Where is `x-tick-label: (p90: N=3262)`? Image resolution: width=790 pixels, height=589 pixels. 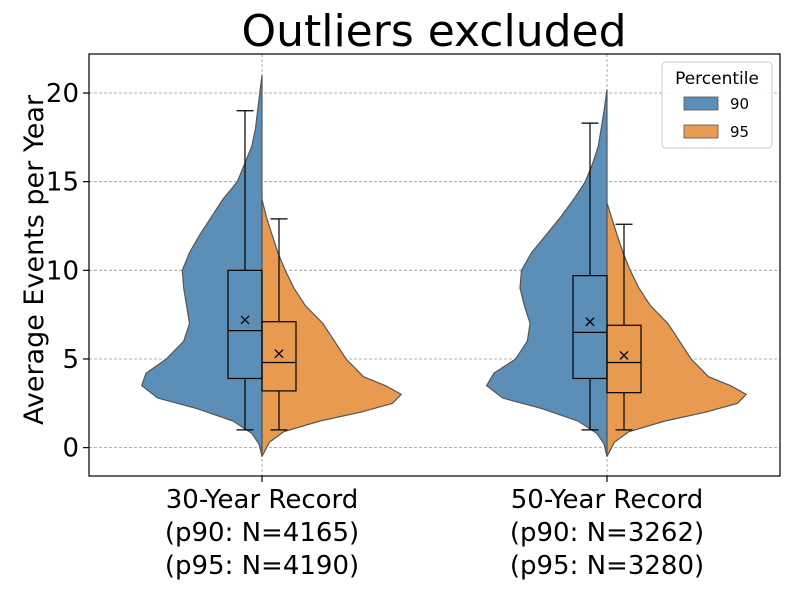
x-tick-label: (p90: N=3262) is located at coordinates (607, 533).